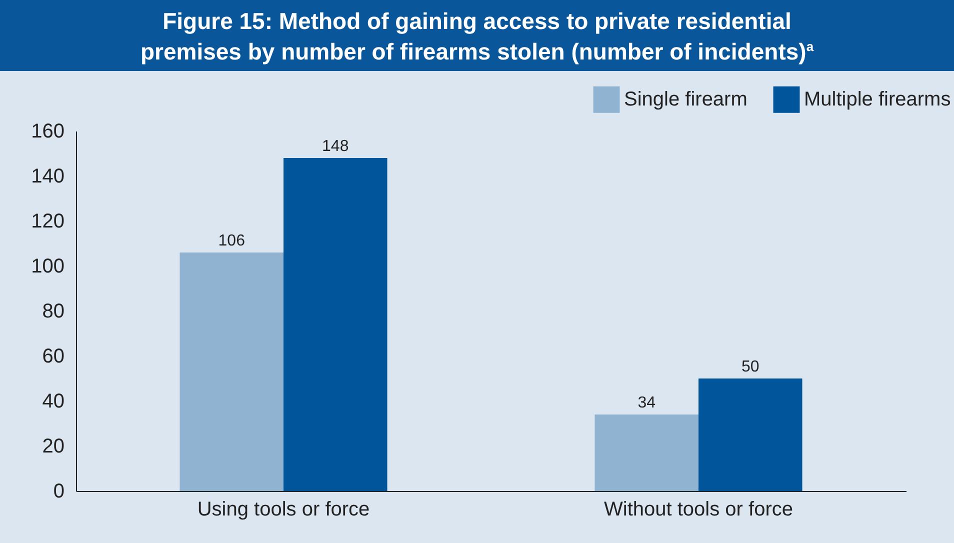 This screenshot has height=543, width=954. I want to click on y-tick-label: 140, so click(47, 176).